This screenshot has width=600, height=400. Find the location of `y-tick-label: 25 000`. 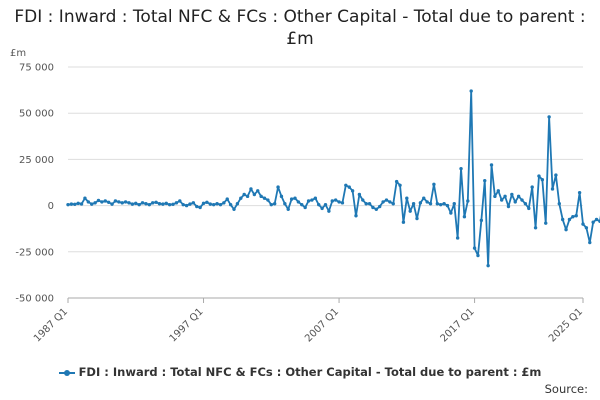

y-tick-label: 25 000 is located at coordinates (36, 160).